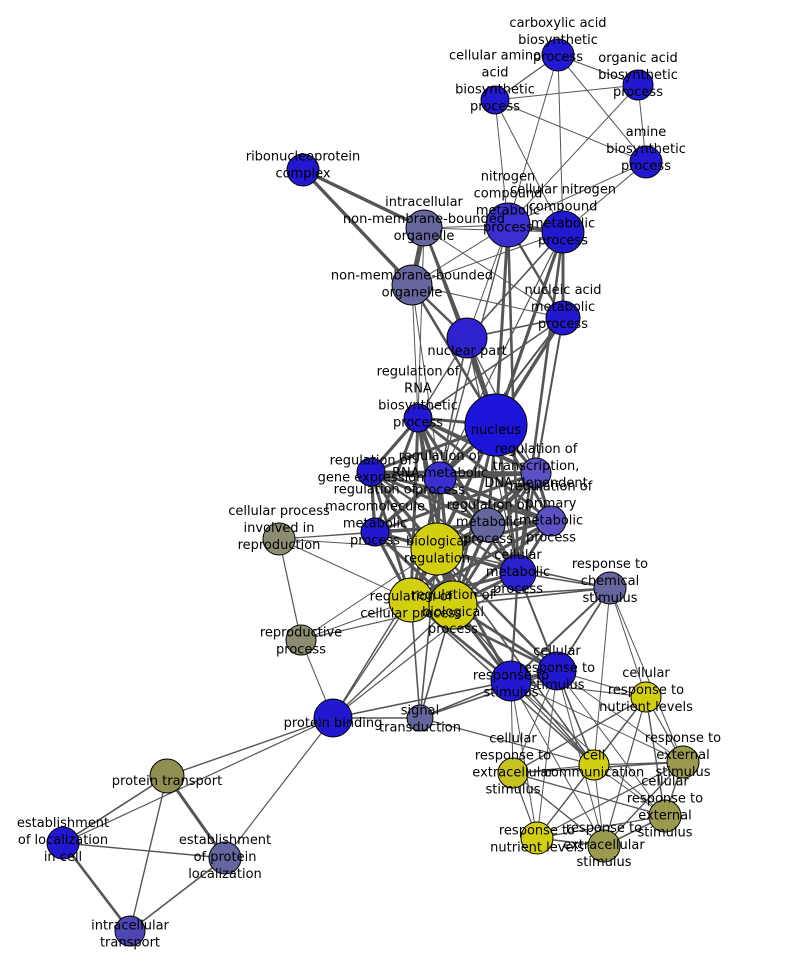 This screenshot has width=786, height=971. I want to click on graph-node-cellular-nitrogen-compound-metabolic-process, so click(563, 232).